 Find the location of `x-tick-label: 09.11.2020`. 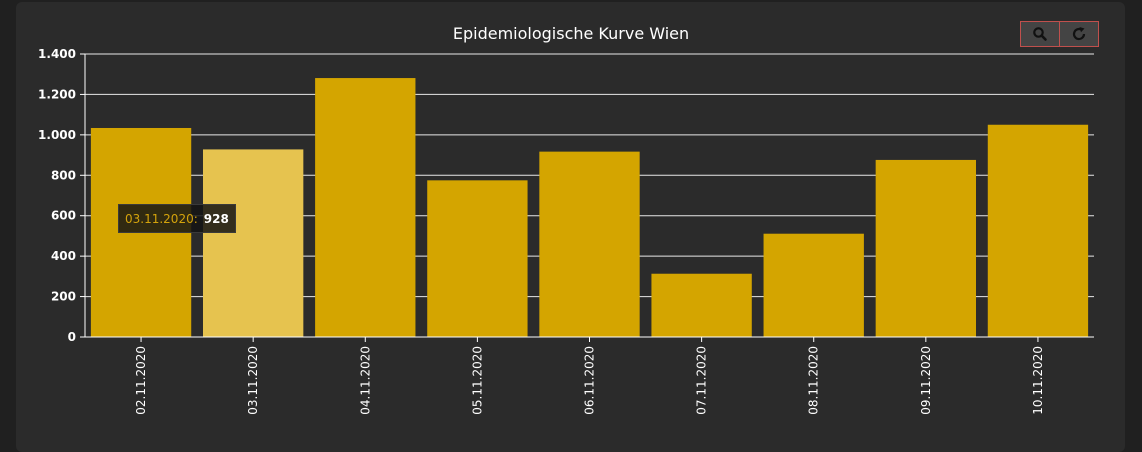

x-tick-label: 09.11.2020 is located at coordinates (926, 380).